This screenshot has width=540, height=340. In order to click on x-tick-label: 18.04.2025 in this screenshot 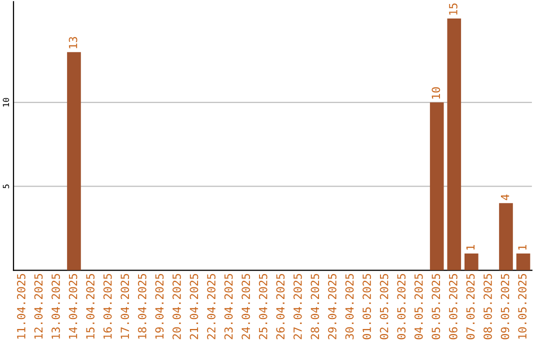, I will do `click(142, 306)`.